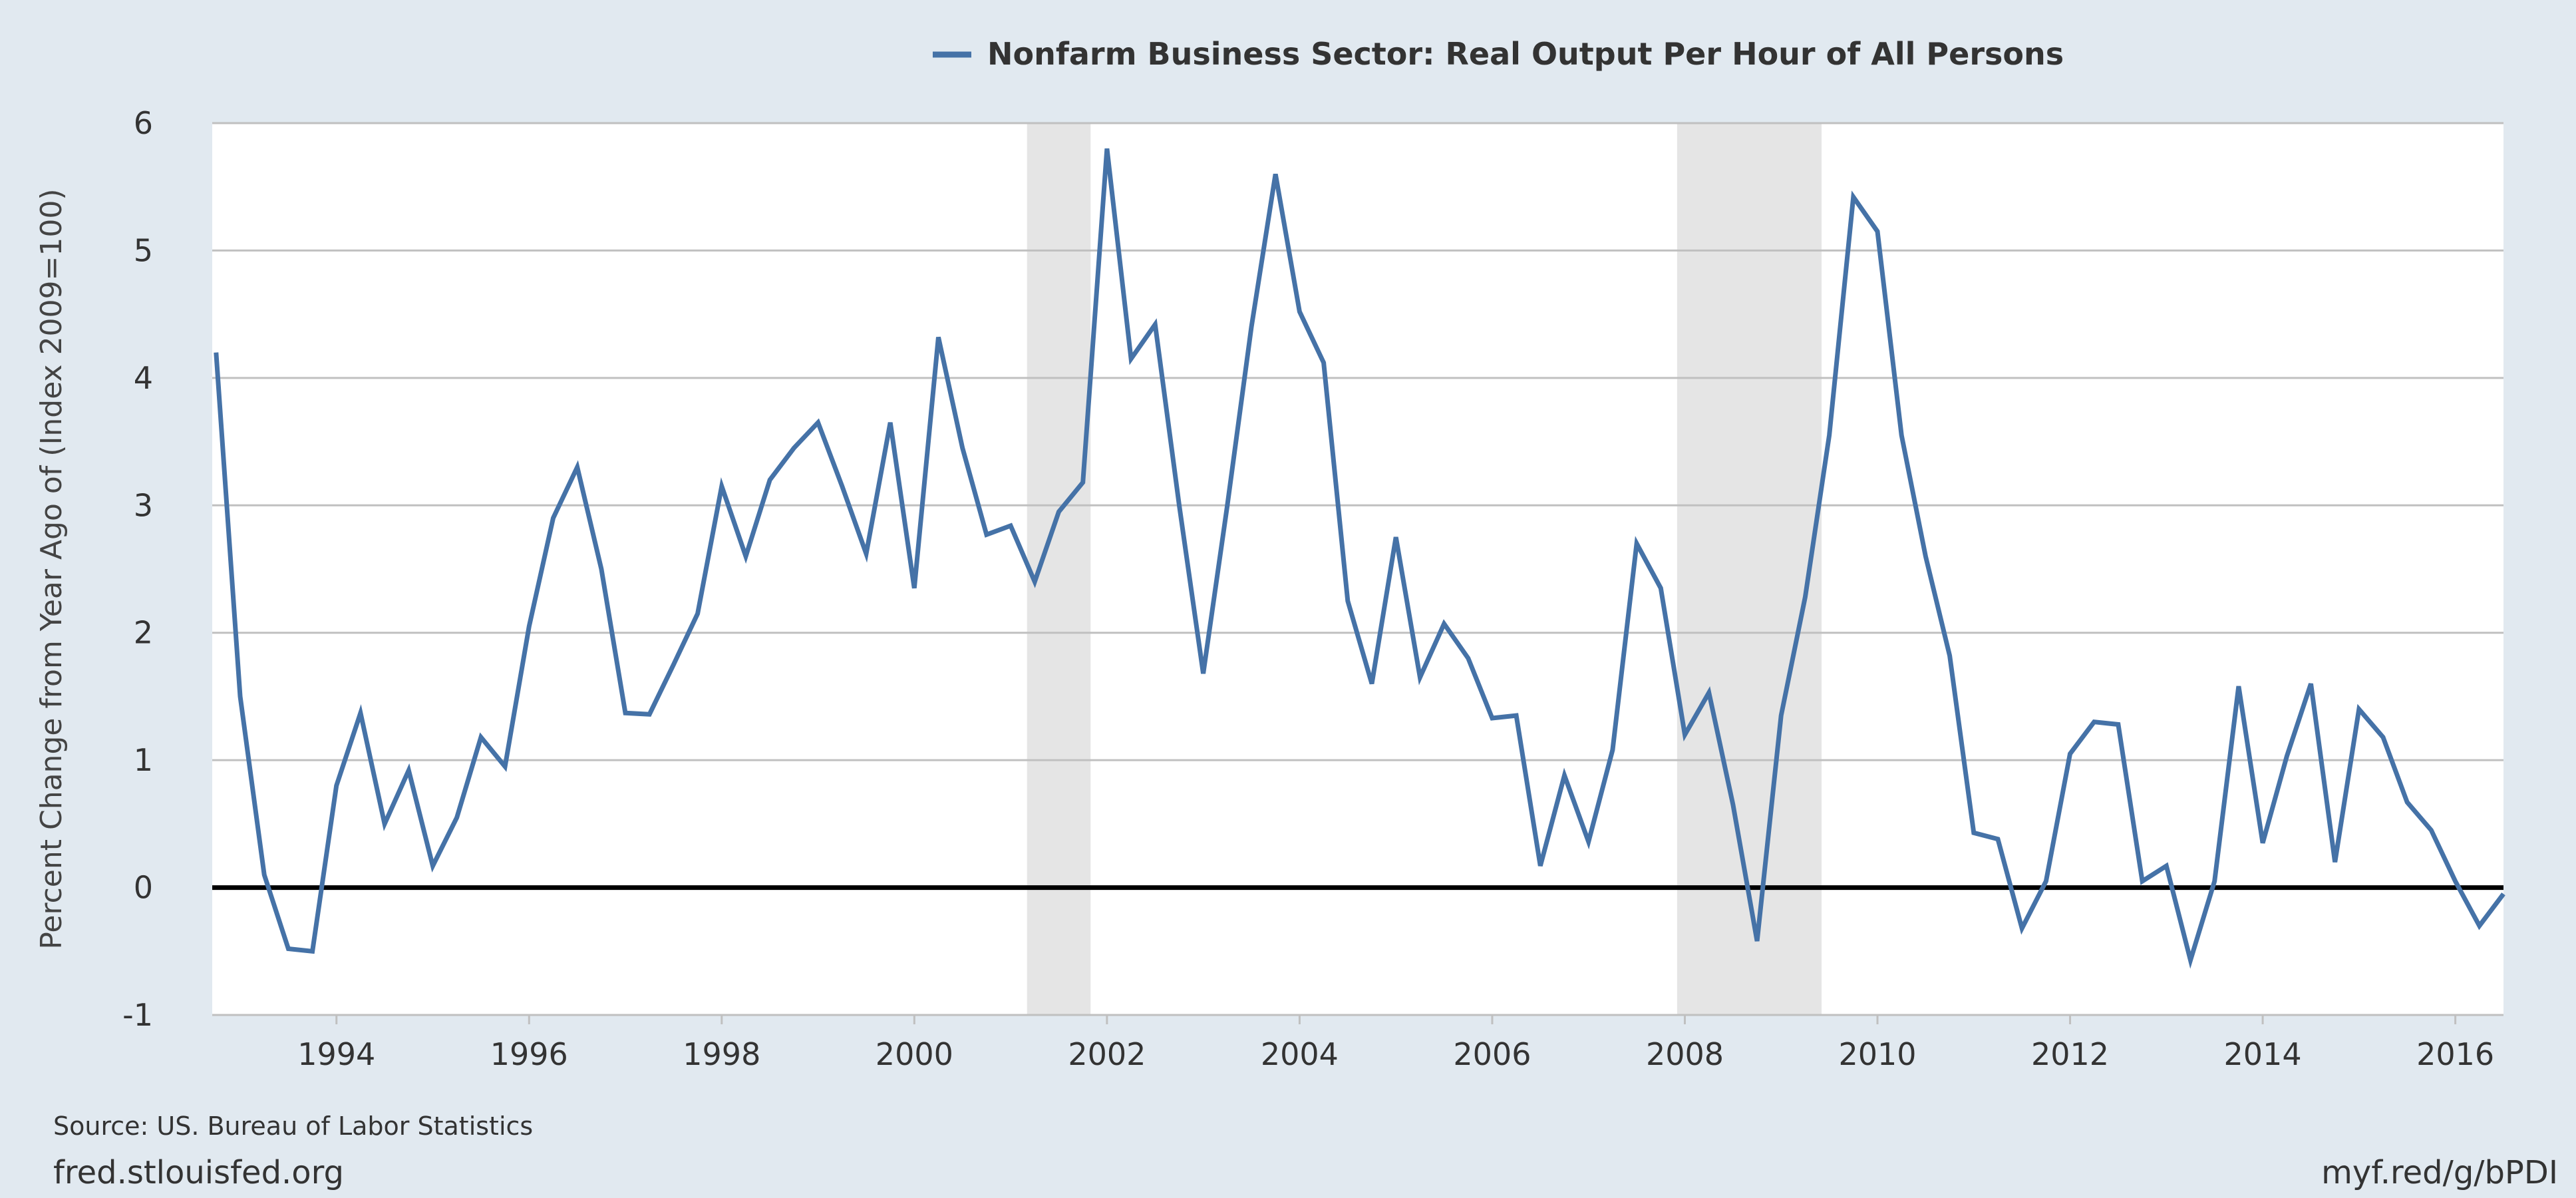 The width and height of the screenshot is (2576, 1198). What do you see at coordinates (336, 1054) in the screenshot?
I see `x-tick-label: 1994` at bounding box center [336, 1054].